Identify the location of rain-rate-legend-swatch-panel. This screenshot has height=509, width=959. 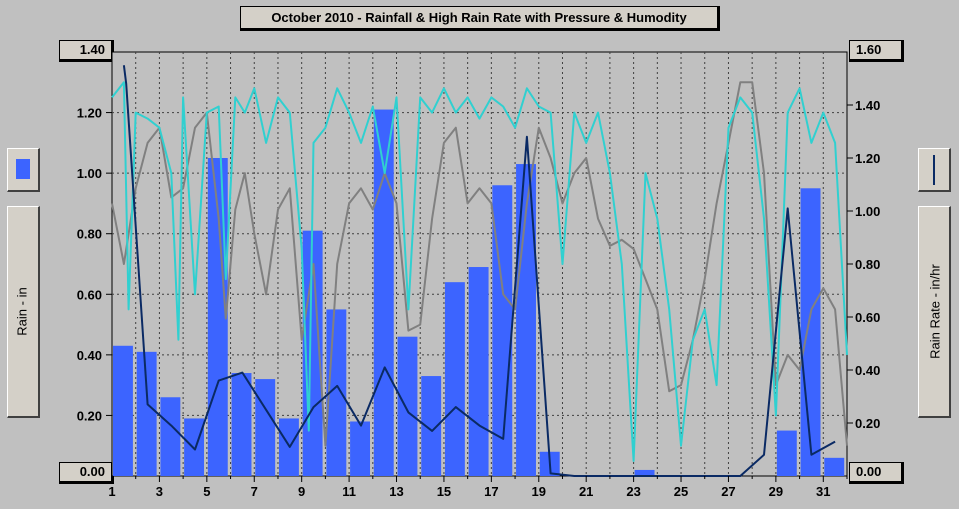
(934, 170).